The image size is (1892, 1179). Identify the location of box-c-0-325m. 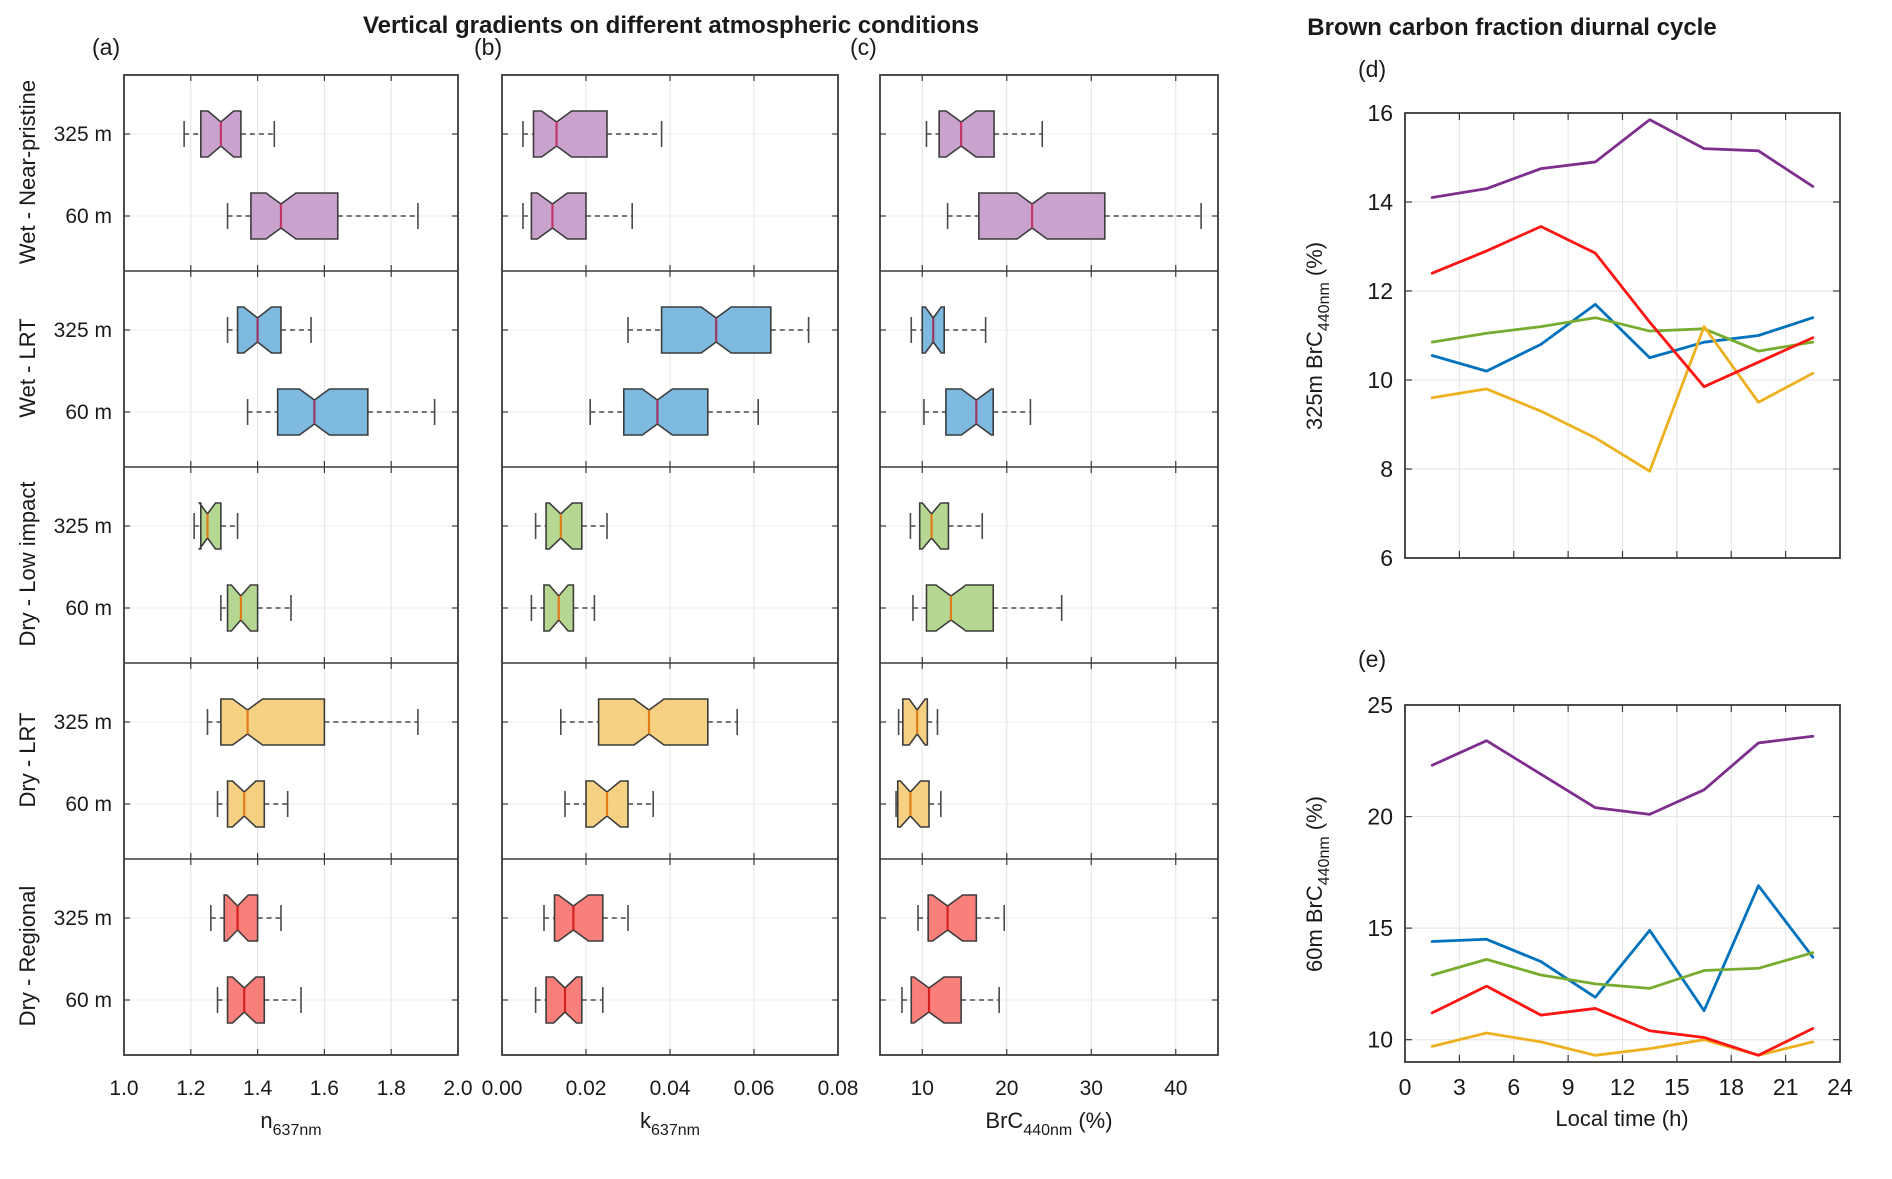
(966, 134).